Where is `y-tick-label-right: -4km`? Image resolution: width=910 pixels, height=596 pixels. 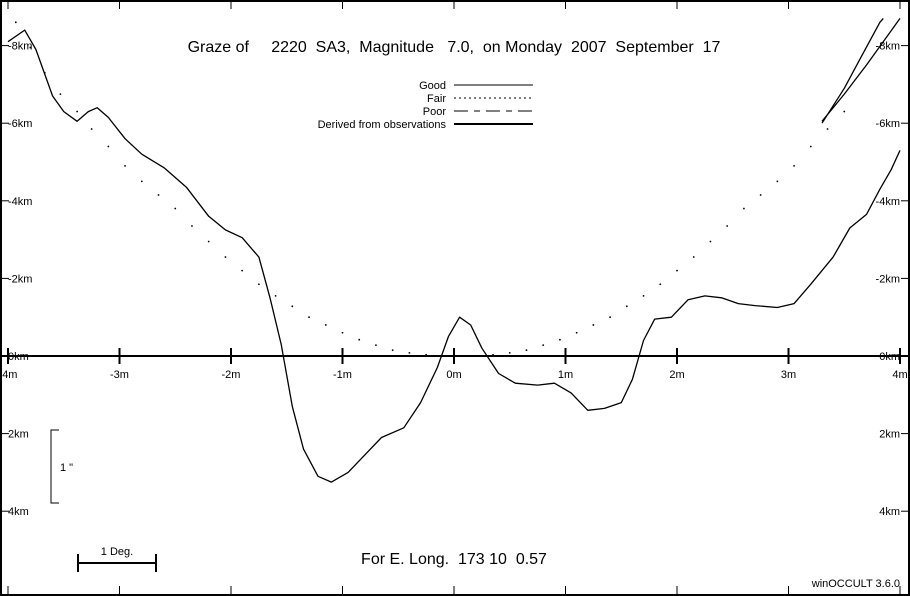
y-tick-label-right: -4km is located at coordinates (888, 202).